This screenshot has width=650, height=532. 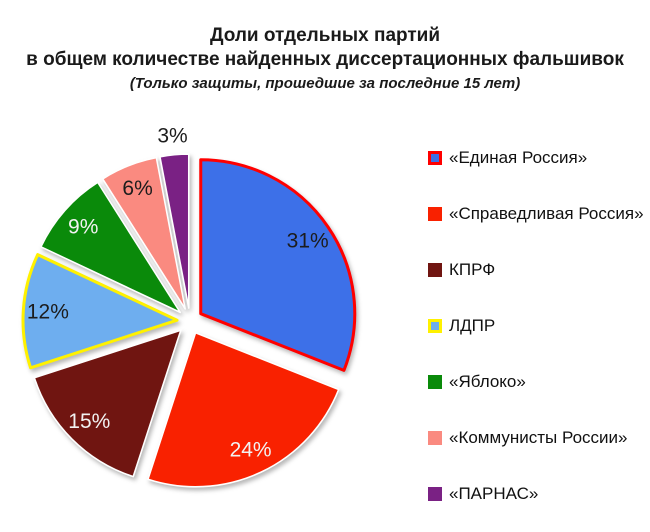 I want to click on legend-label-ldpr: ЛДПР, so click(x=472, y=325).